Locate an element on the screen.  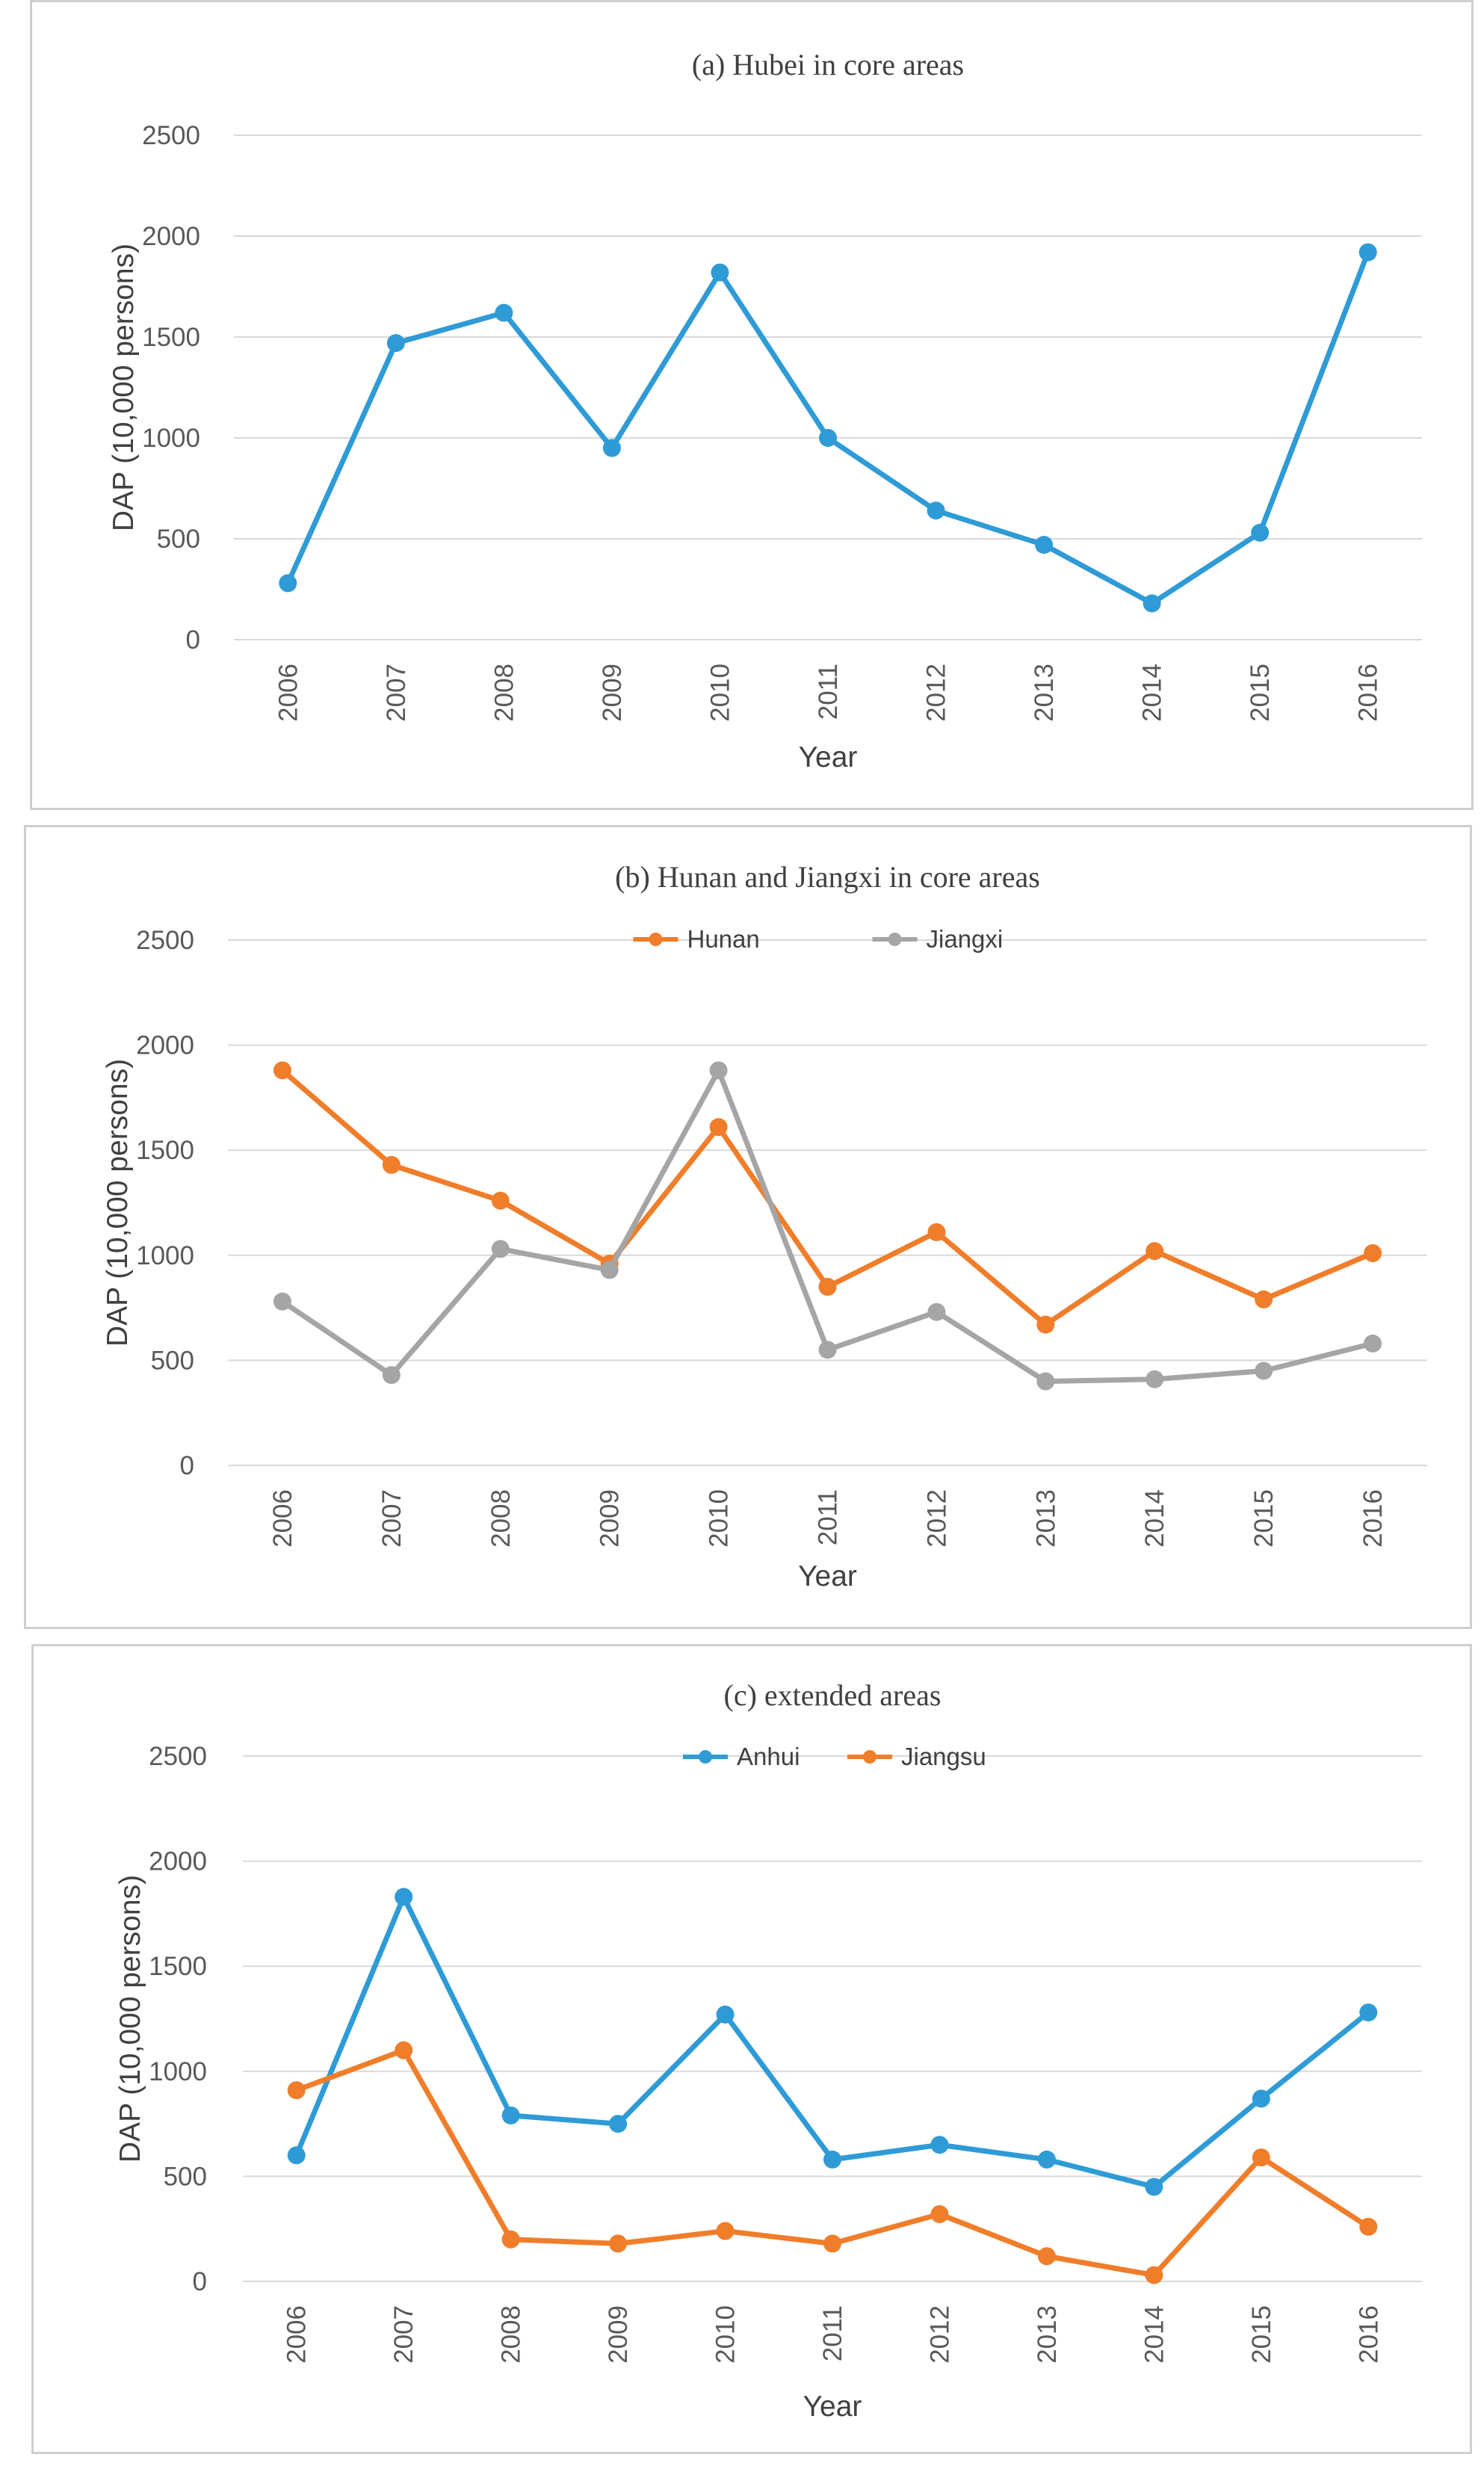
legend-item-hunan: Hunan is located at coordinates (696, 939).